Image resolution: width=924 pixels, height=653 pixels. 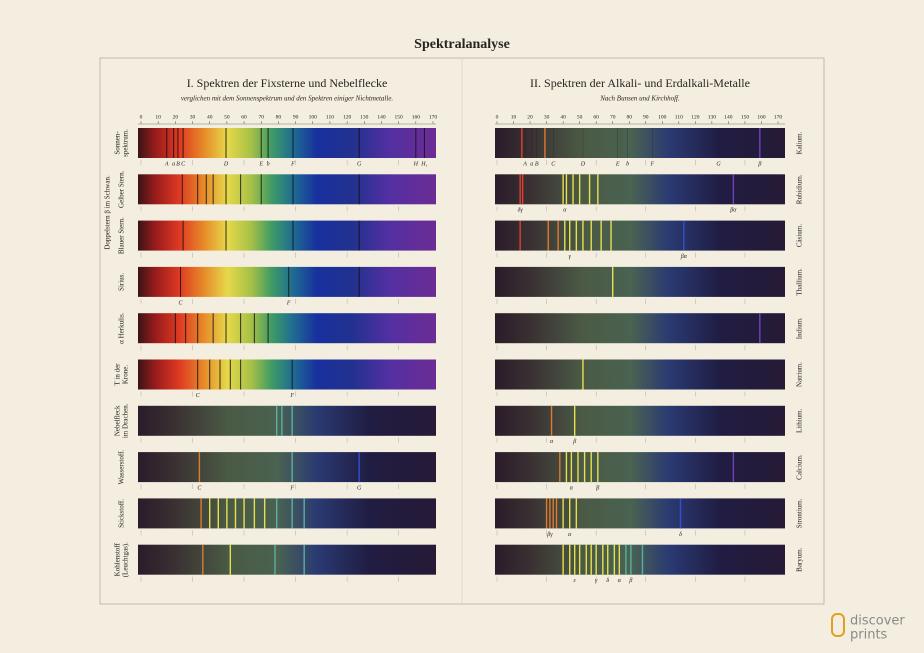 What do you see at coordinates (210, 117) in the screenshot?
I see `scale-label: 40` at bounding box center [210, 117].